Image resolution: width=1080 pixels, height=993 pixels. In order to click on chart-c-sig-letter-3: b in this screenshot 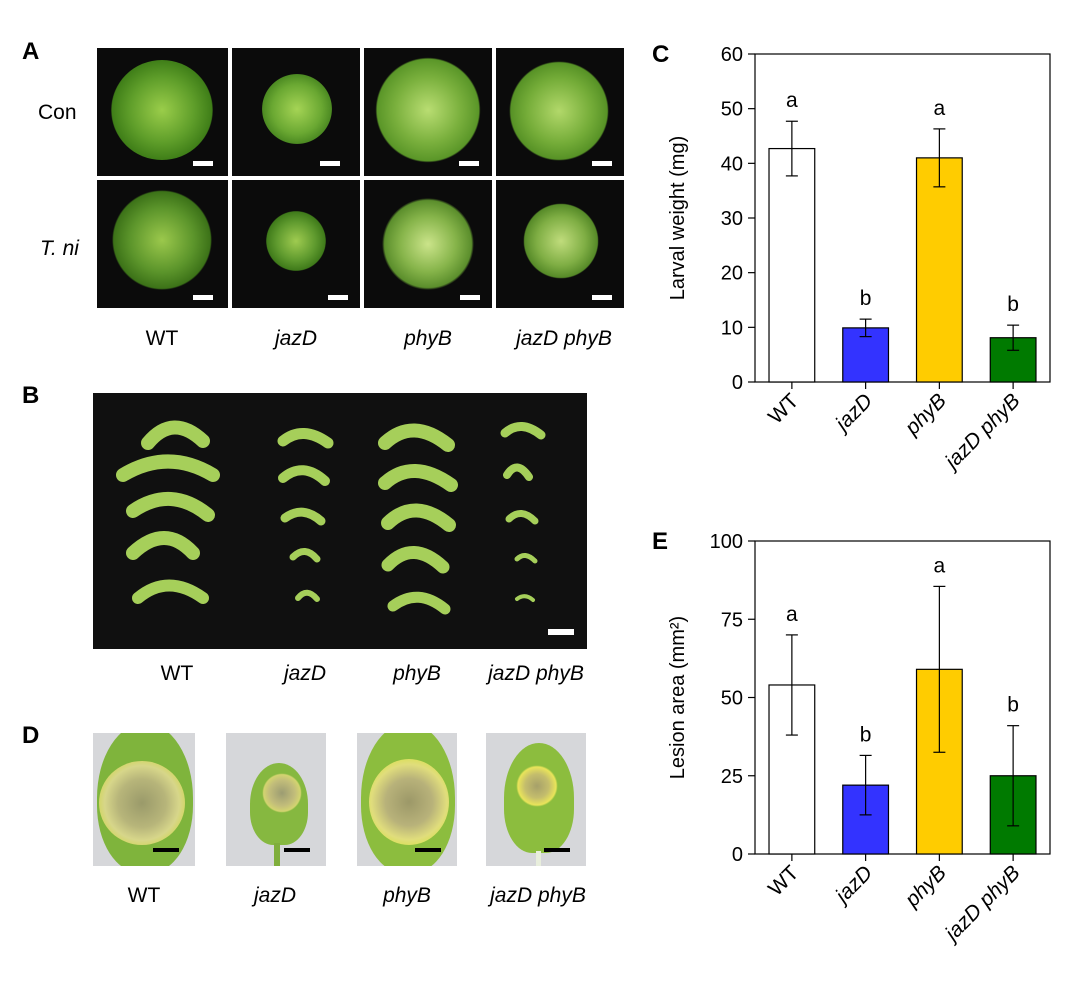, I will do `click(1013, 304)`.